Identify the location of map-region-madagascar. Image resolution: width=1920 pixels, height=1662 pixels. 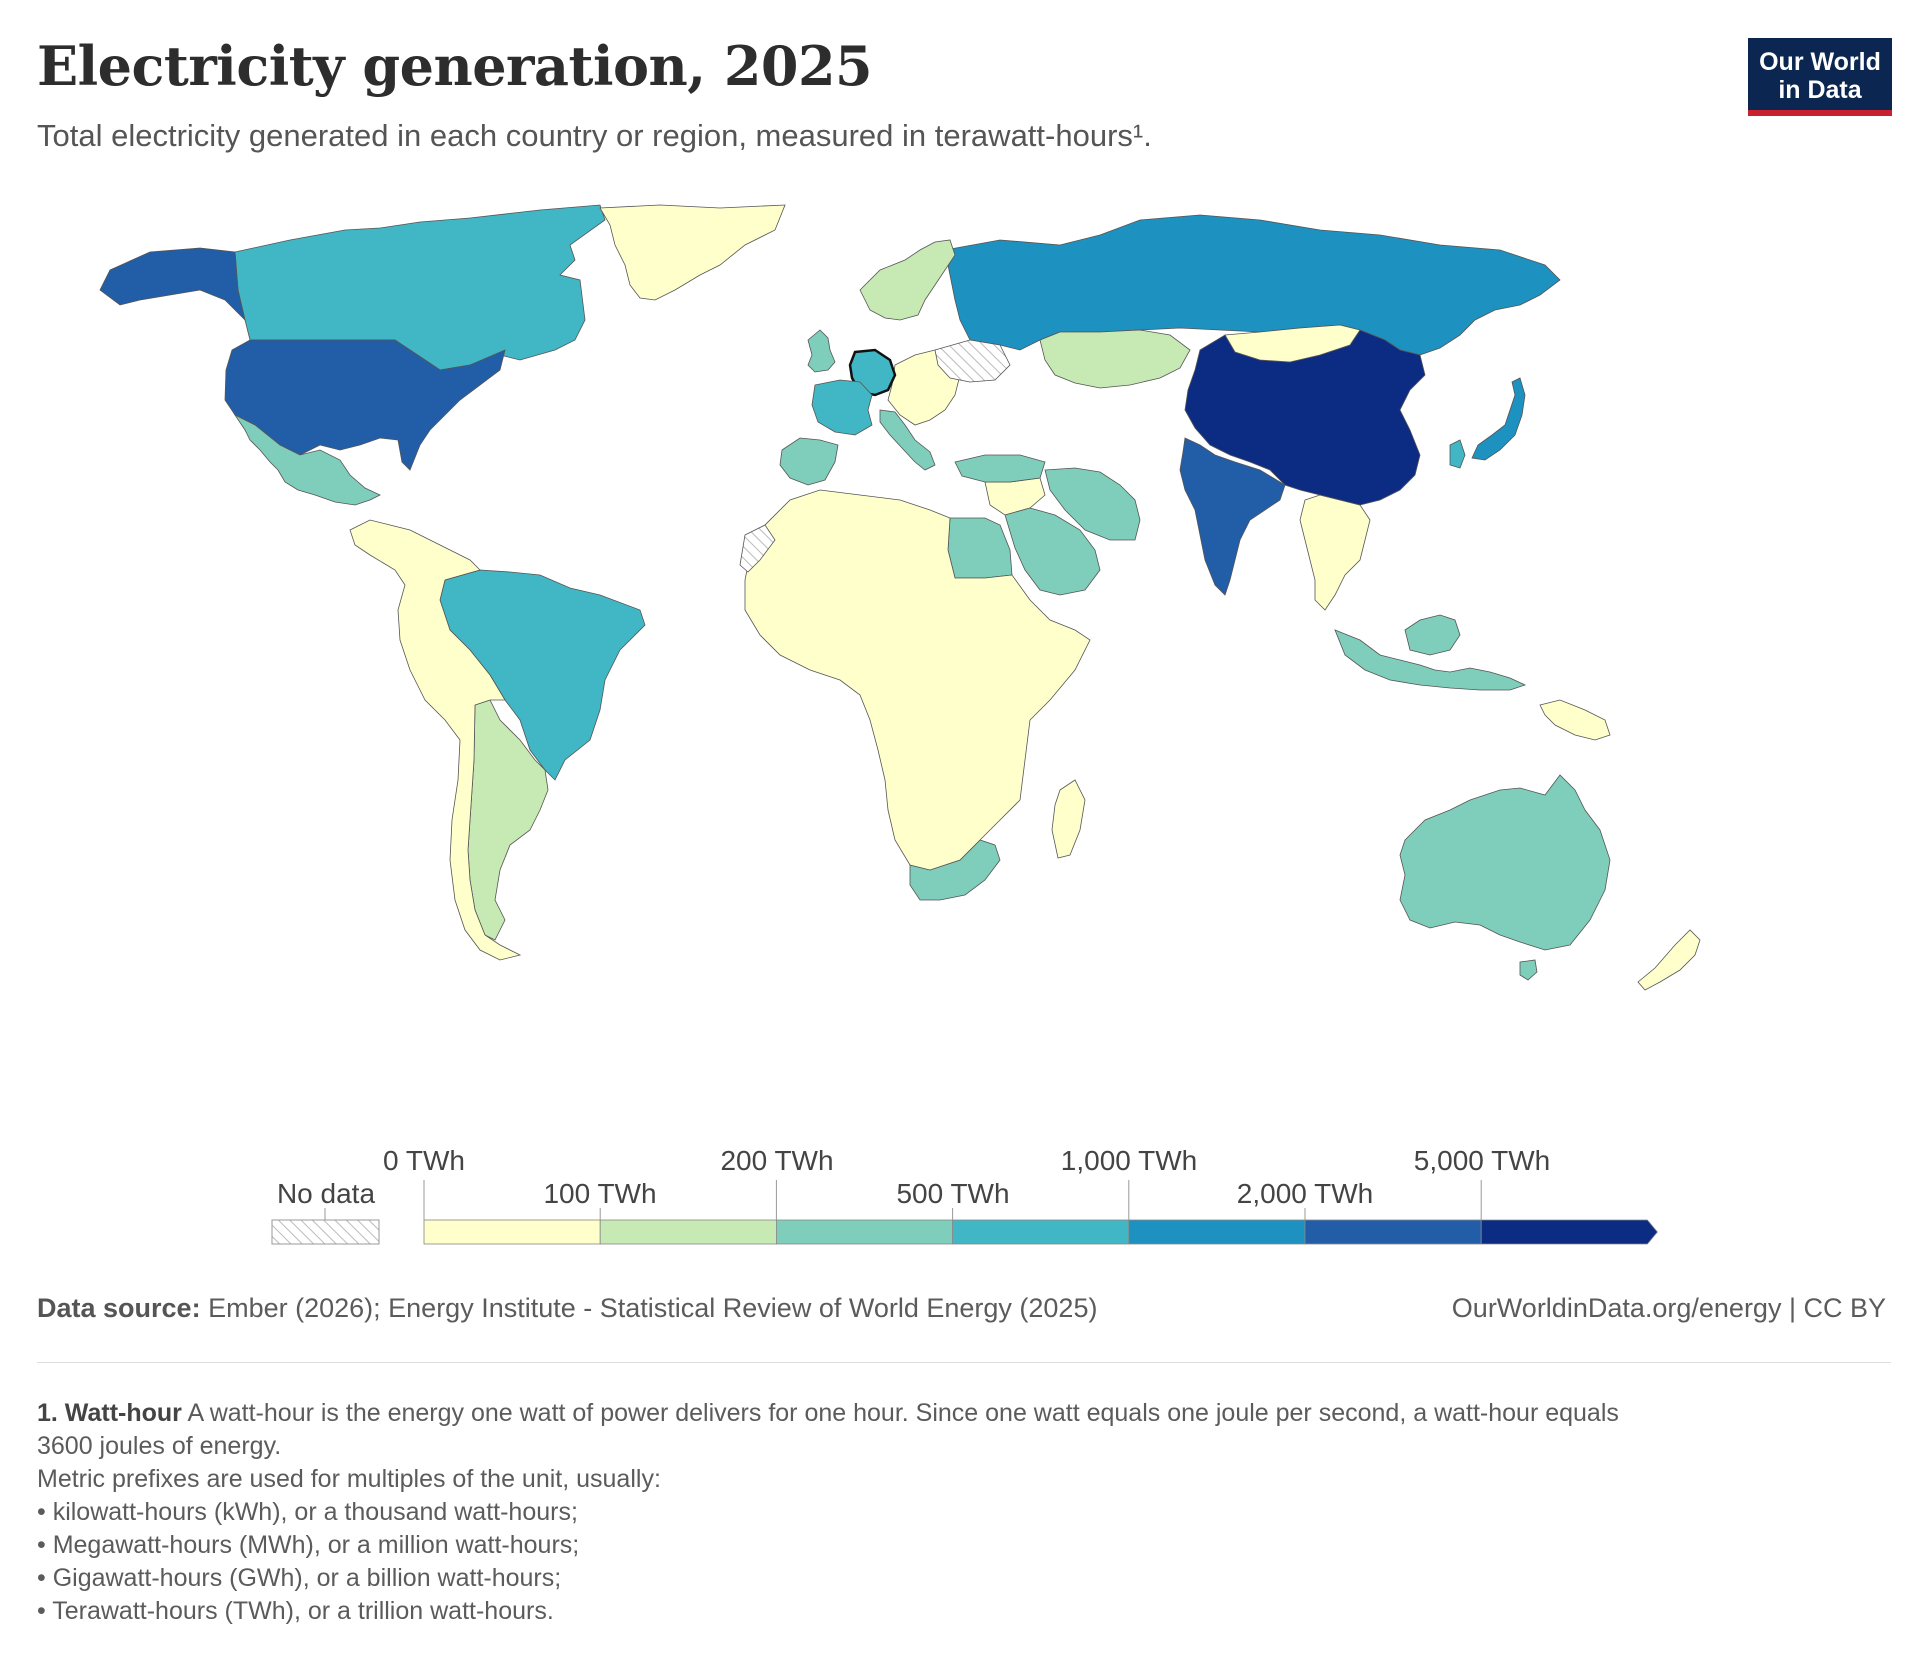
(1068, 819).